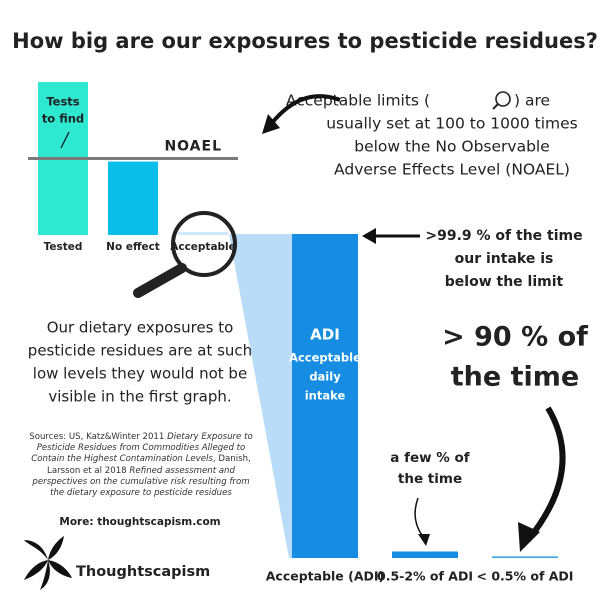 This screenshot has height=610, width=610. I want to click on intake-note: below the limit, so click(504, 282).